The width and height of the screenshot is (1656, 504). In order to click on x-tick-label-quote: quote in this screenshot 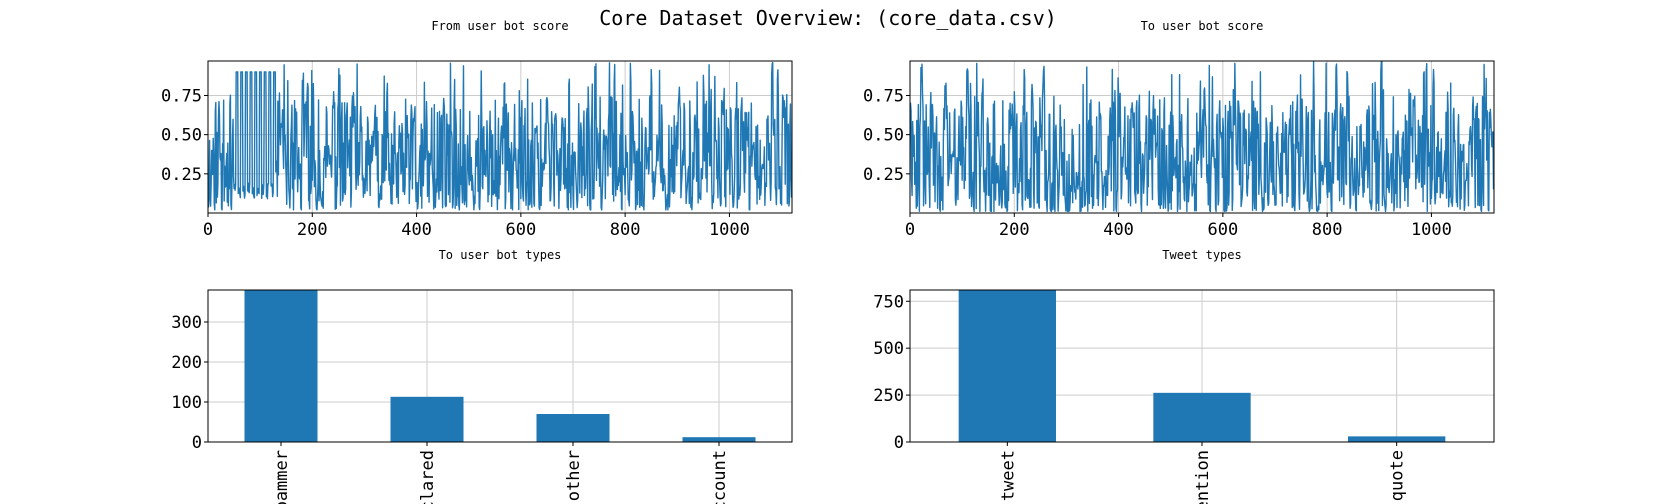, I will do `click(1398, 475)`.